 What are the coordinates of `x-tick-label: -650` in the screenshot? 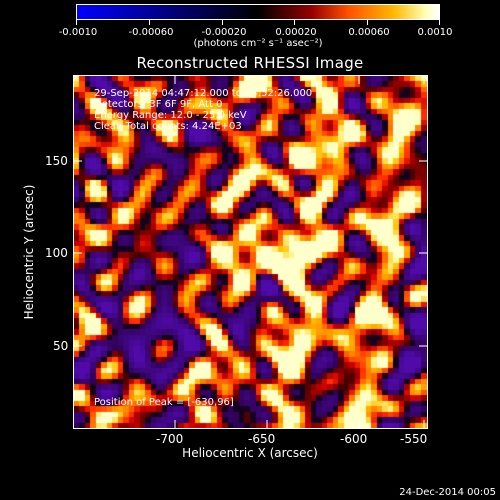 It's located at (262, 439).